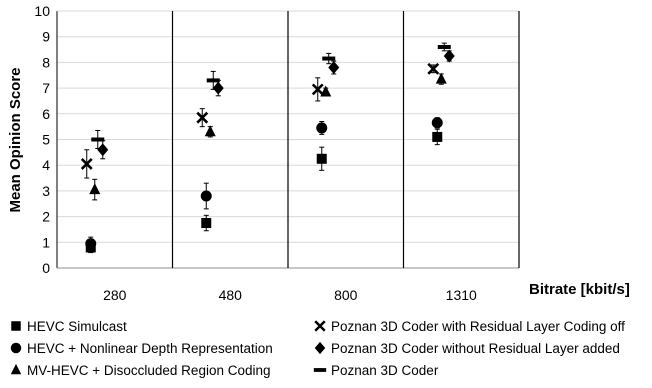 The width and height of the screenshot is (652, 388). Describe the element at coordinates (579, 289) in the screenshot. I see `x-axis-title: Bitrate [kbit/s]` at that location.